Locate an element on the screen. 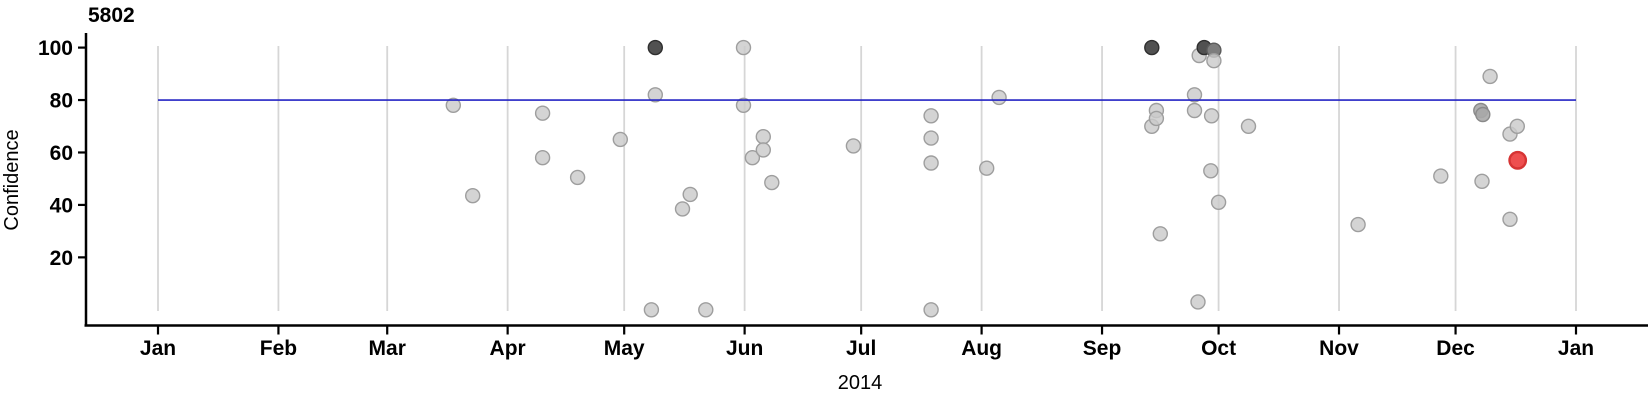  x-tick-label: Jul is located at coordinates (861, 348).